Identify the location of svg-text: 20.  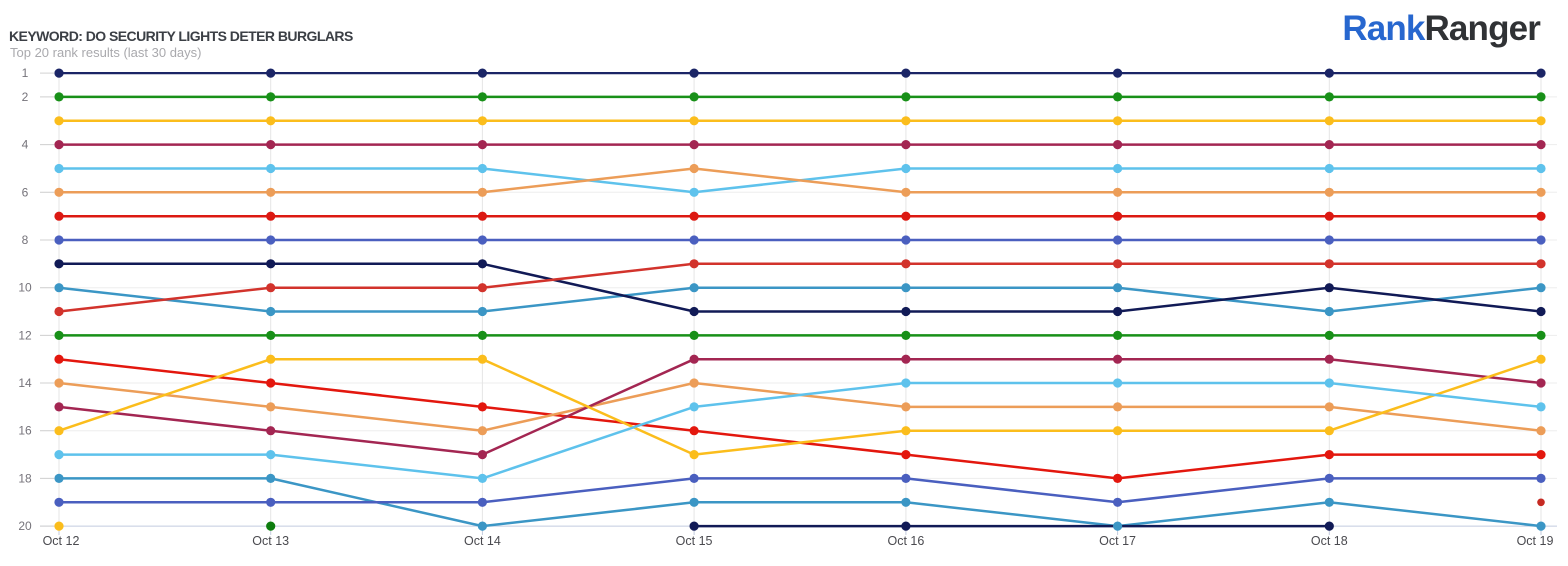
(25, 526).